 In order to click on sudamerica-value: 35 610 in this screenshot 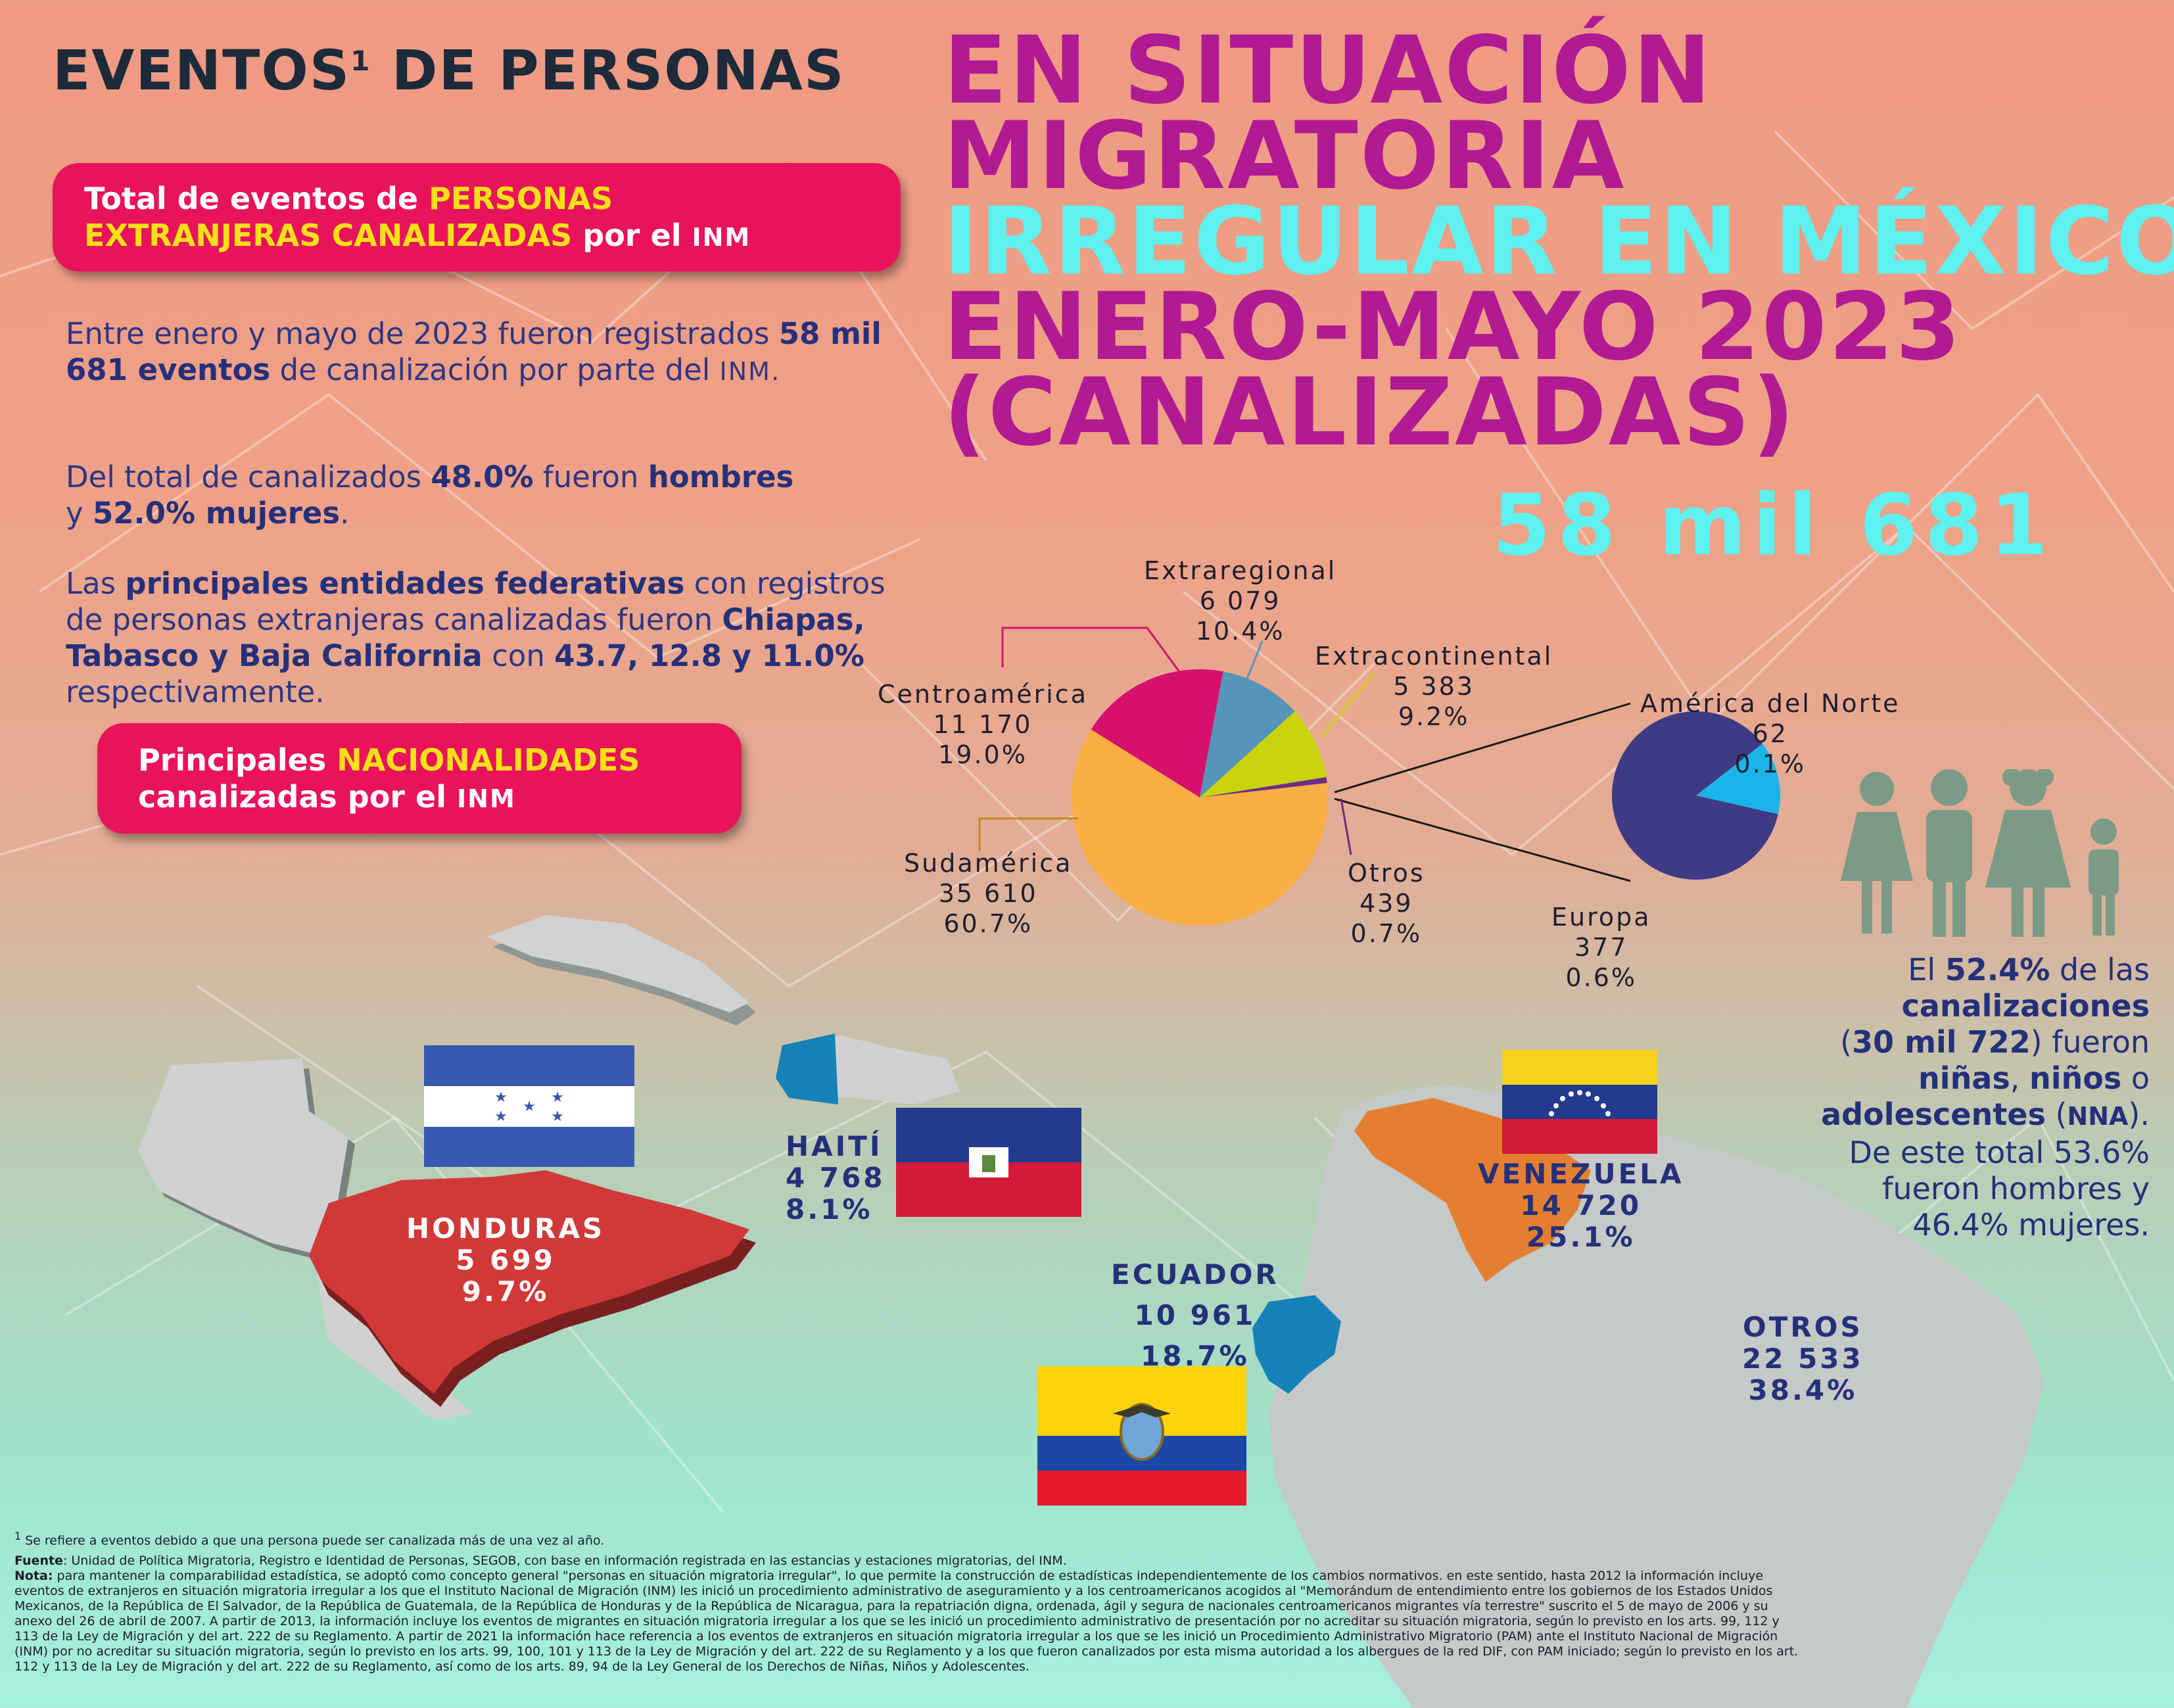, I will do `click(988, 893)`.